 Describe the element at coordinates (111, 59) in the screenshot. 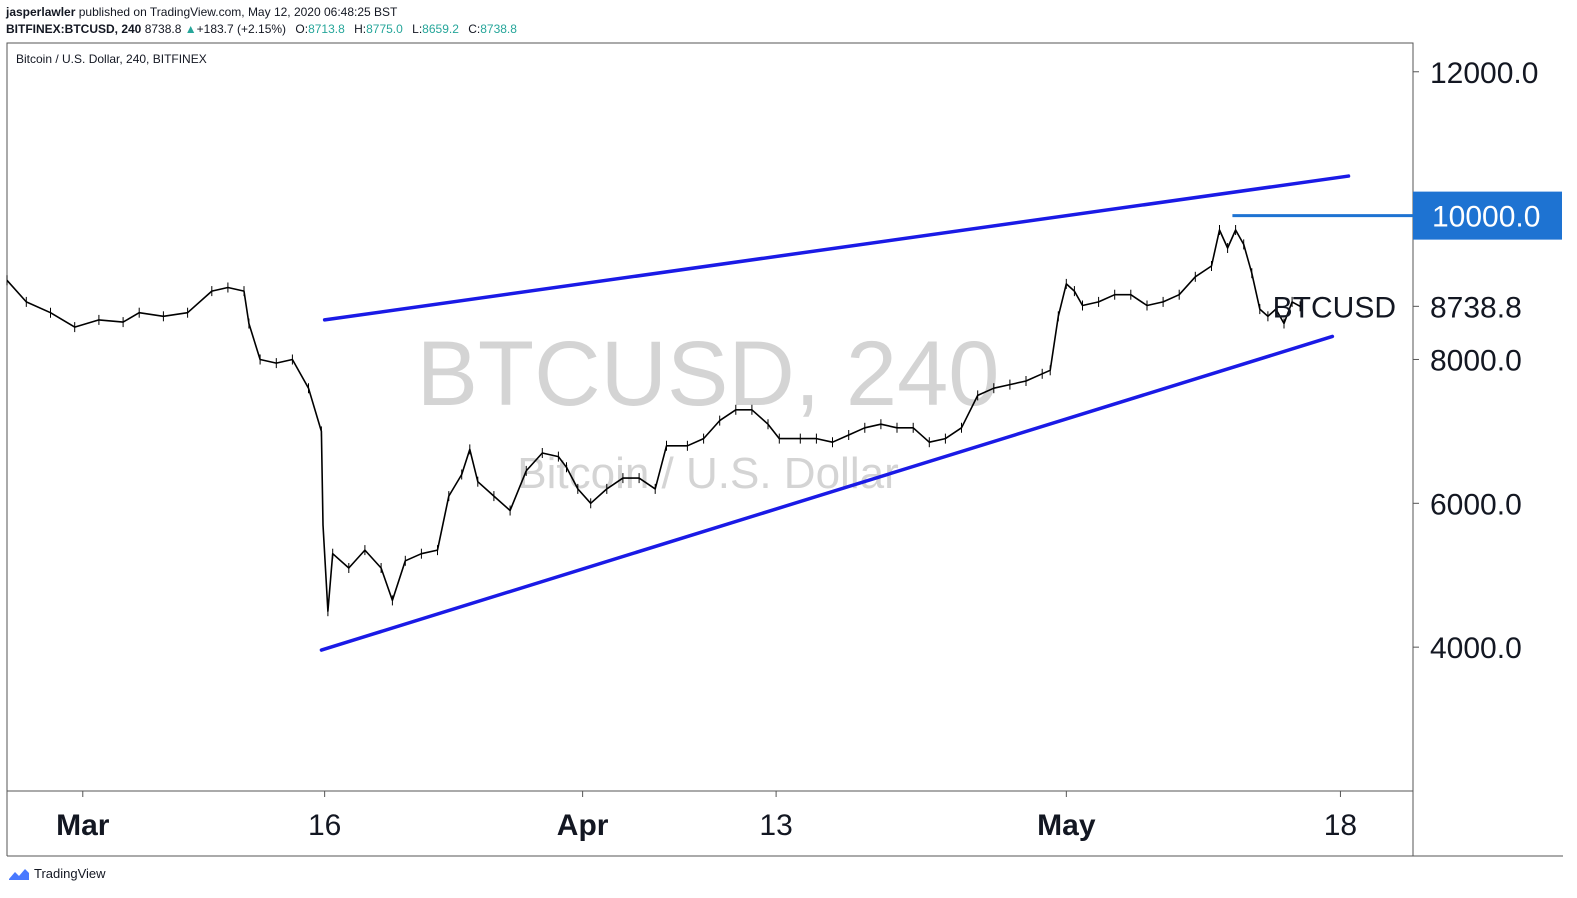

I see `chart-title: Bitcoin / U.S. Dollar, 240, BITFINEX` at that location.